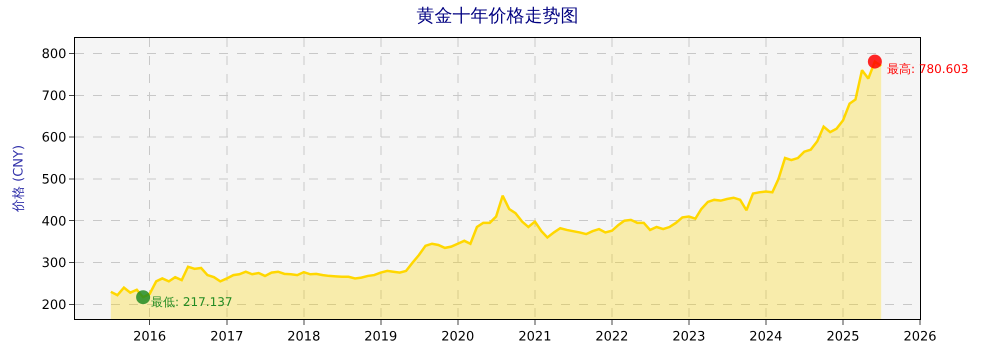  Describe the element at coordinates (149, 337) in the screenshot. I see `x-tick-label: 2016` at that location.